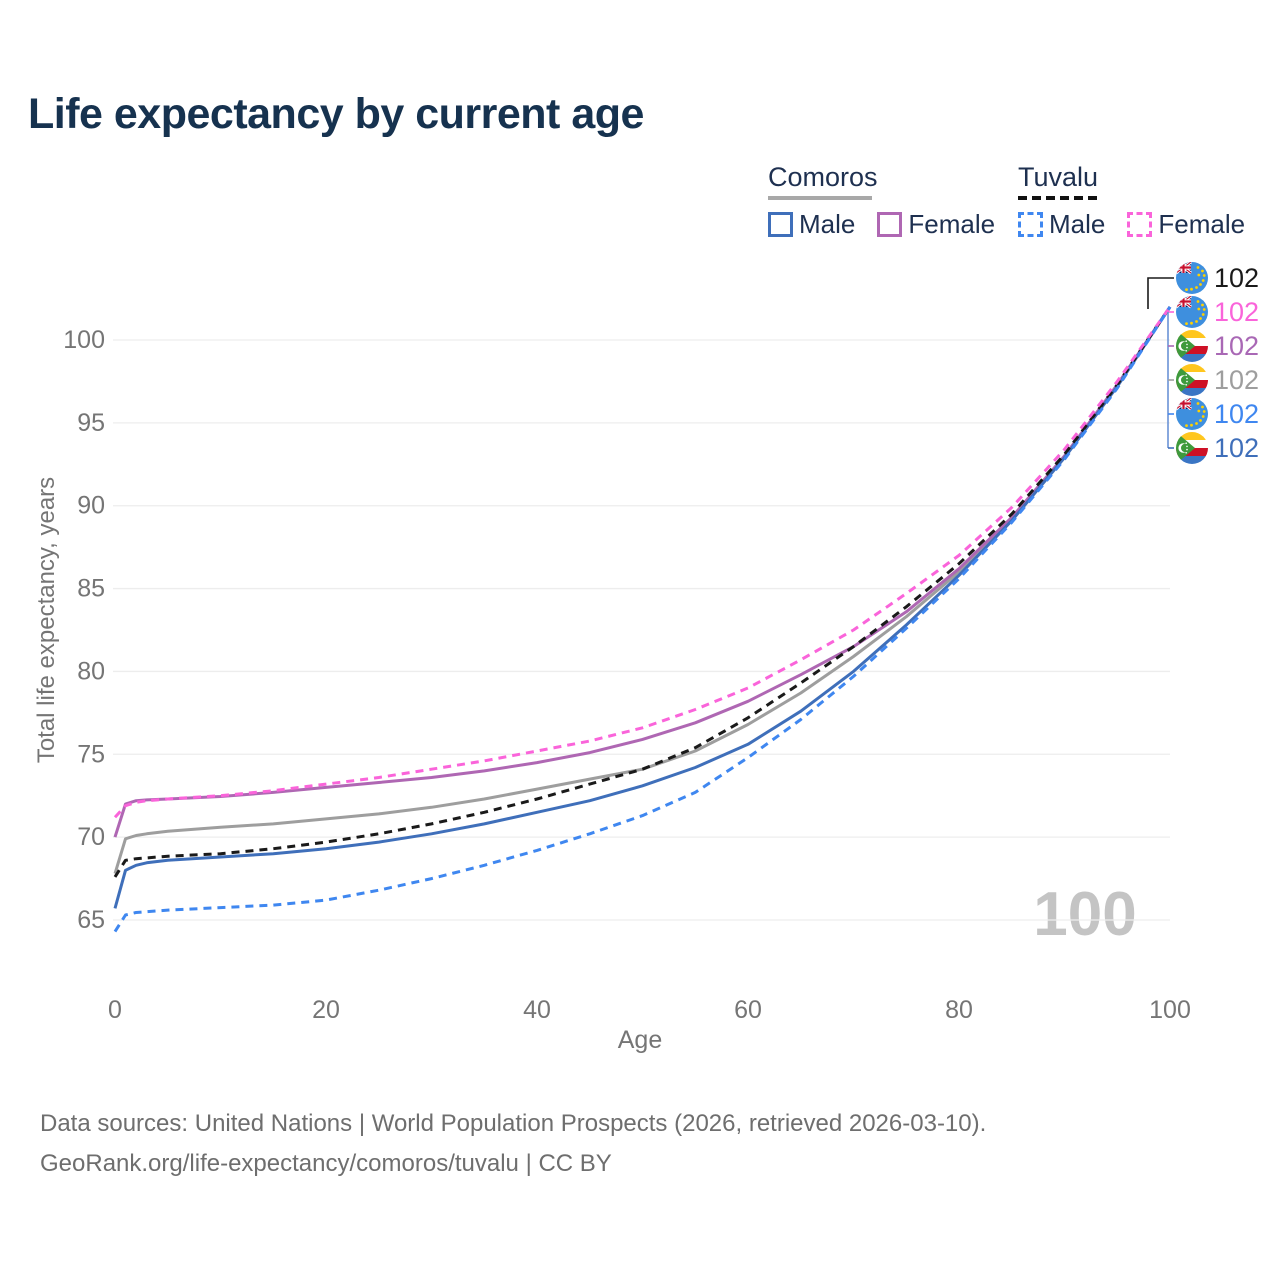 The height and width of the screenshot is (1280, 1280). Describe the element at coordinates (1160, 363) in the screenshot. I see `leader-lines` at that location.